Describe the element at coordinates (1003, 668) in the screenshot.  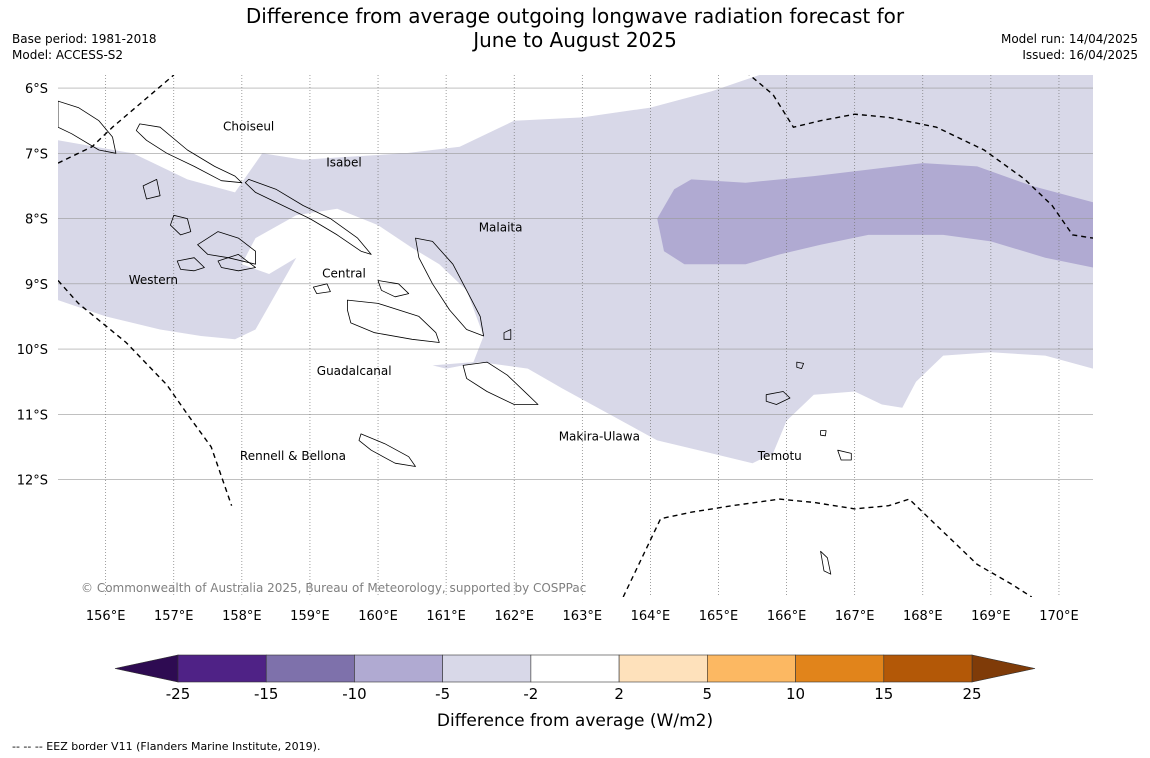
I see `colorbar-extend-high` at that location.